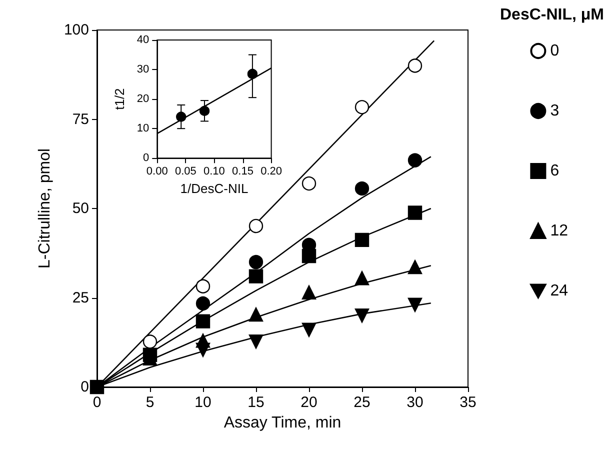  What do you see at coordinates (309, 402) in the screenshot?
I see `x-tick-label: 20` at bounding box center [309, 402].